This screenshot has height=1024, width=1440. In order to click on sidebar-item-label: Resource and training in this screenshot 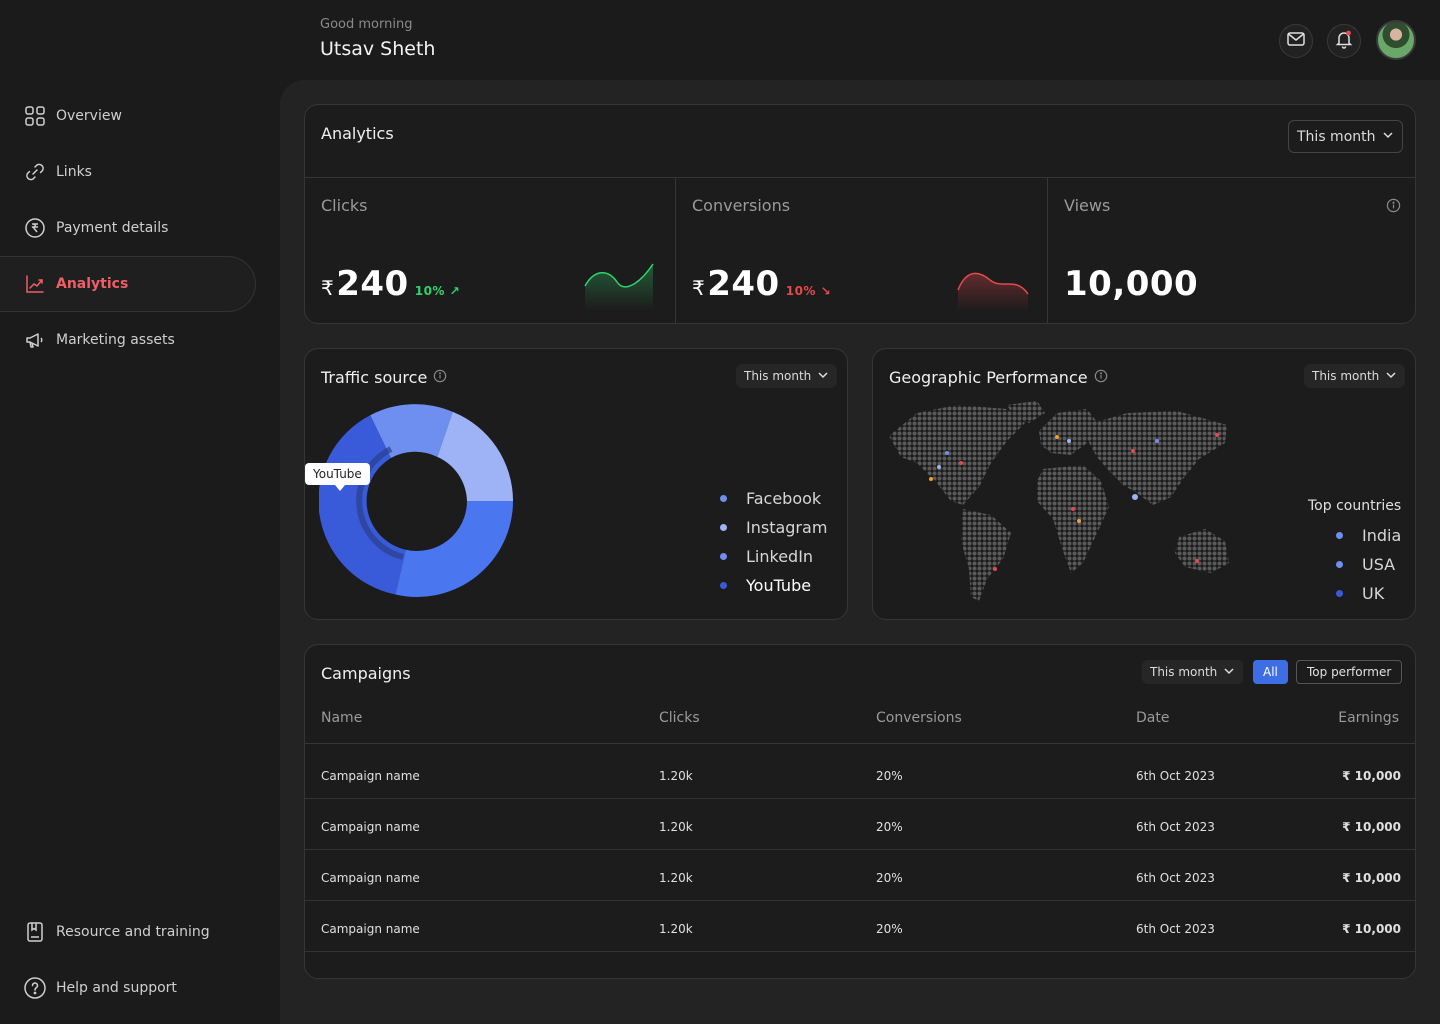, I will do `click(133, 932)`.